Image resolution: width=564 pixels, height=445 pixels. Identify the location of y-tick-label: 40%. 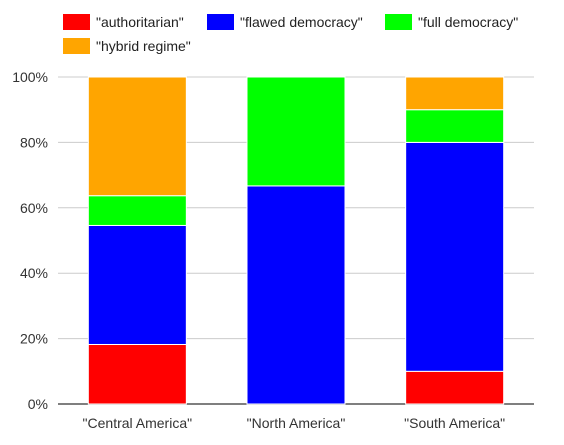
(34, 273).